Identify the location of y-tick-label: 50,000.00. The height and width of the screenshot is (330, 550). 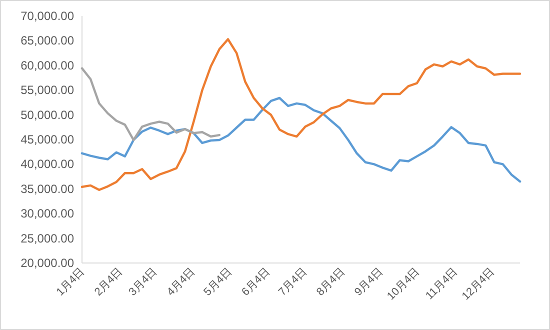
(47, 115).